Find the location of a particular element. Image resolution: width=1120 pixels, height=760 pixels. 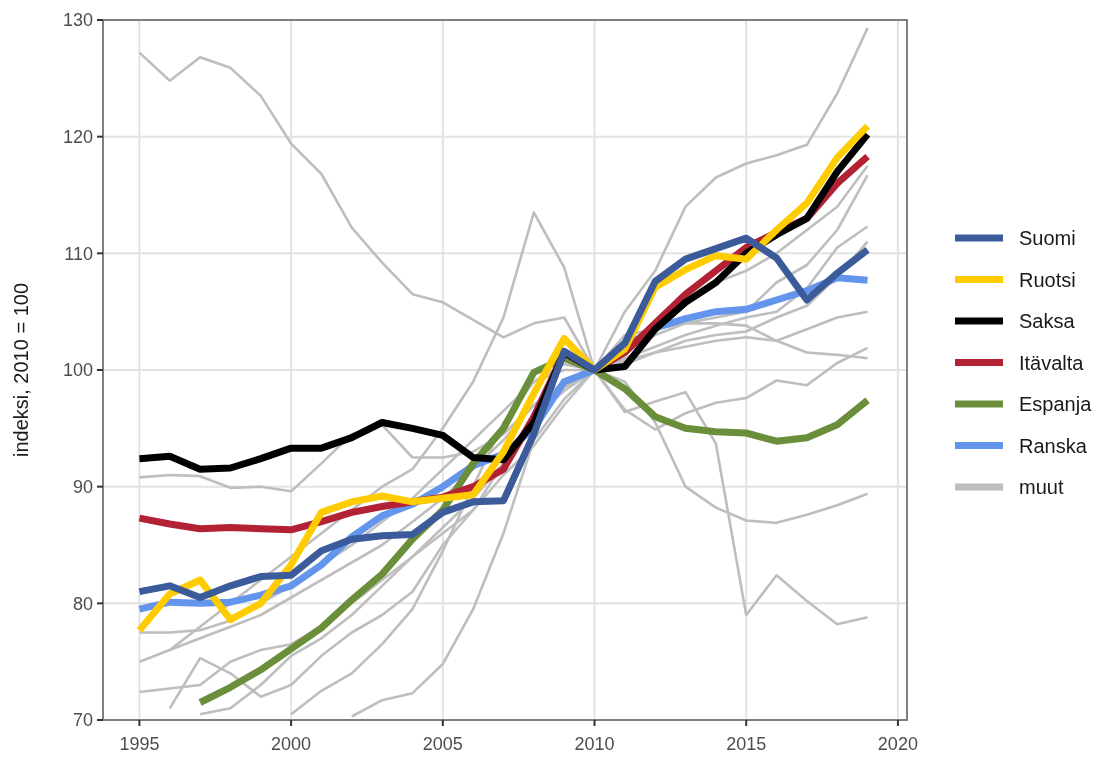

legend-label: Ranska is located at coordinates (1053, 445).